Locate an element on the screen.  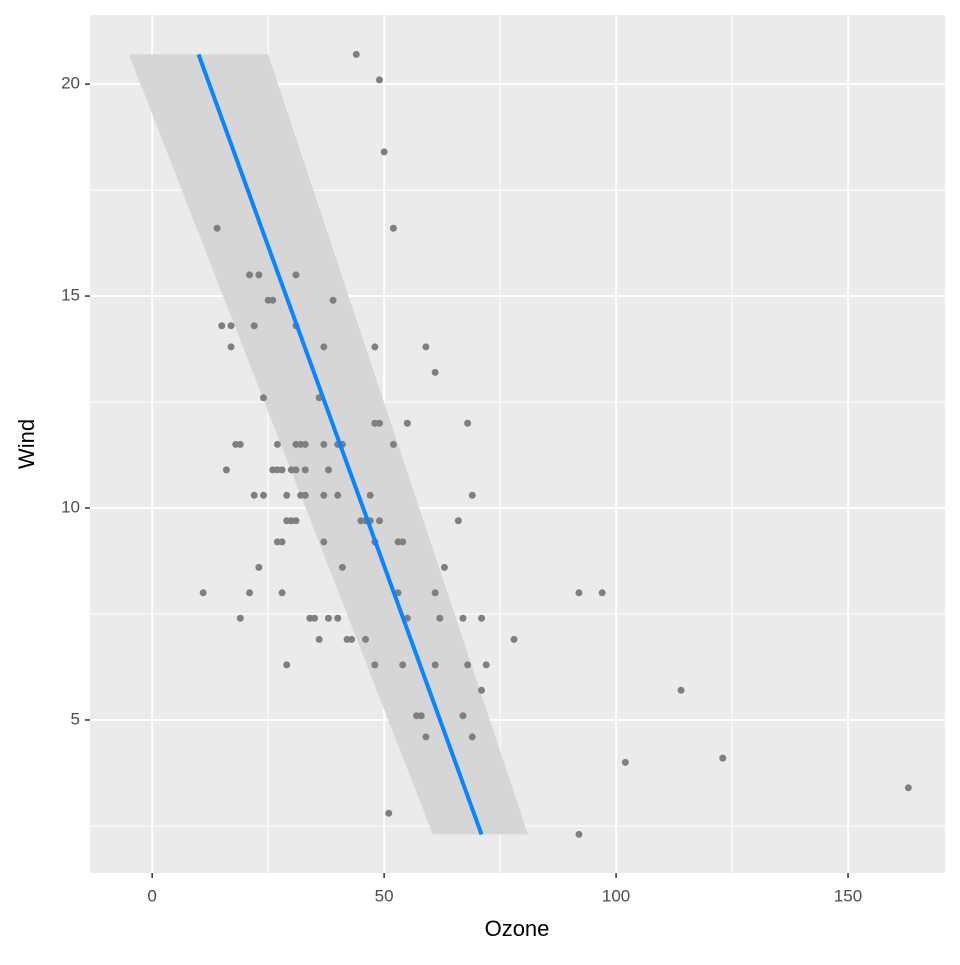
y-tick-label: 10 is located at coordinates (70, 506).